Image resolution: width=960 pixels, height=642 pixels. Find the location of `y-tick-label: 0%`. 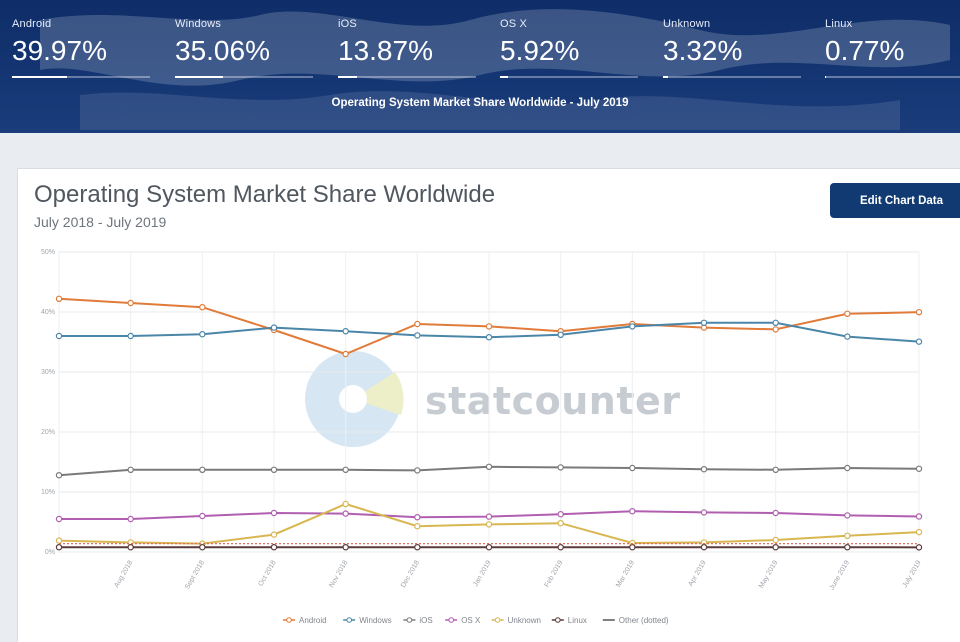

y-tick-label: 0% is located at coordinates (50, 552).